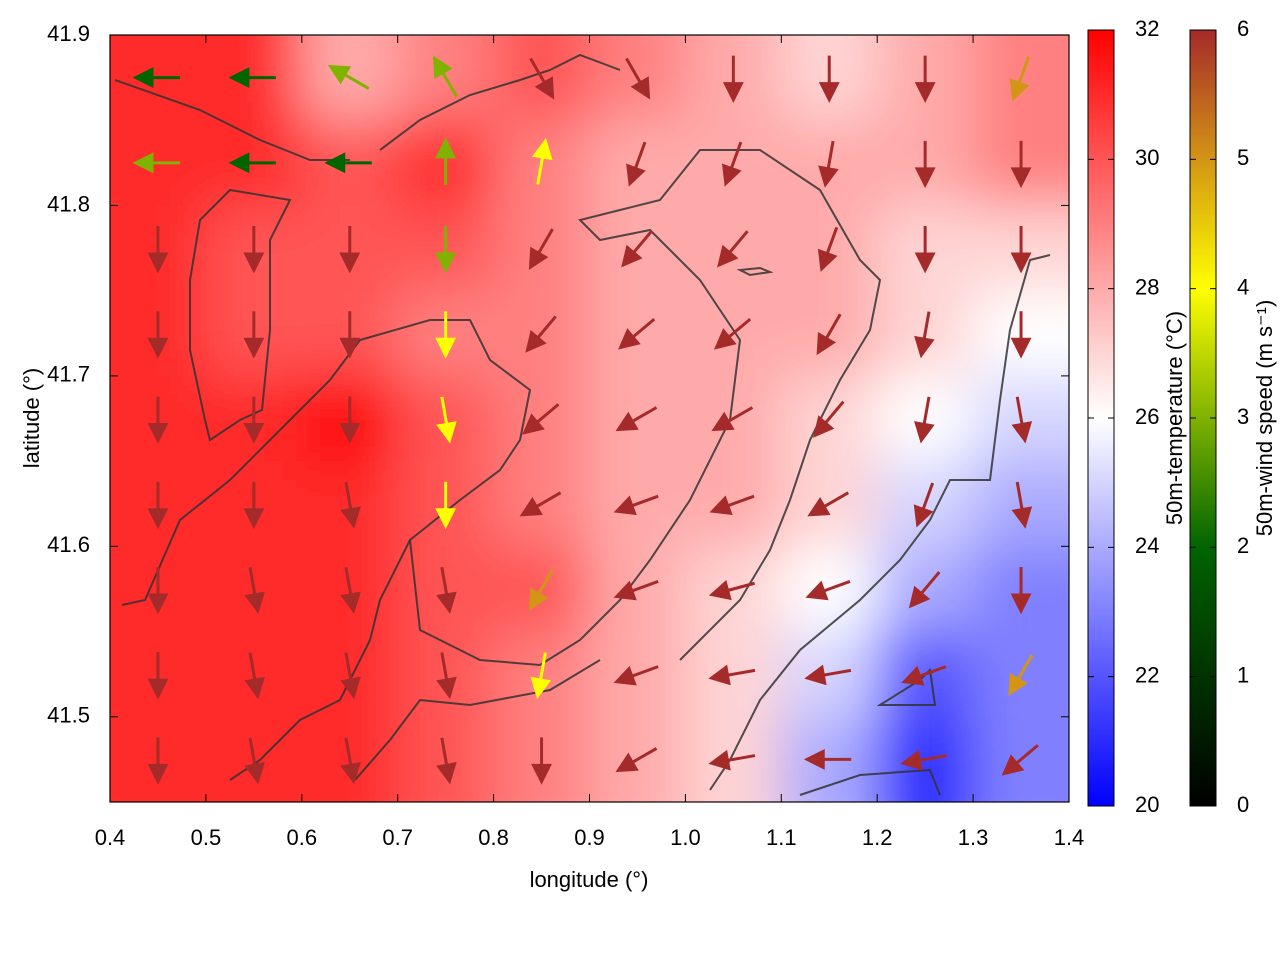 The image size is (1280, 965). Describe the element at coordinates (1147, 157) in the screenshot. I see `colorbar-tick-label: 30` at that location.